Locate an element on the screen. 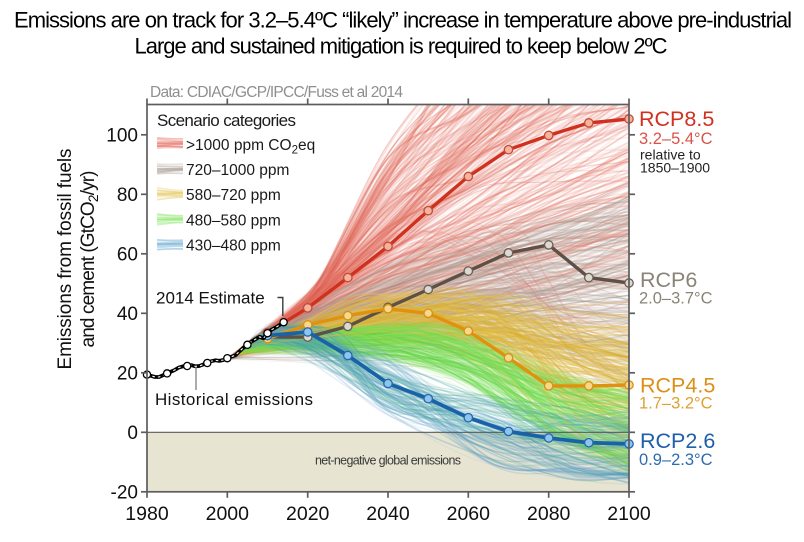 The width and height of the screenshot is (804, 542). svg-text: 3.2–5.4°C is located at coordinates (676, 139).